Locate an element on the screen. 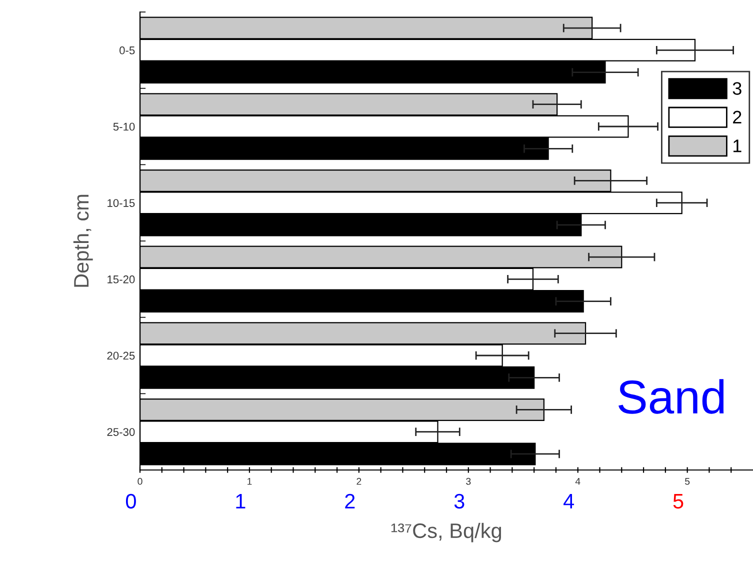  x-tick-label: 2 is located at coordinates (359, 481).